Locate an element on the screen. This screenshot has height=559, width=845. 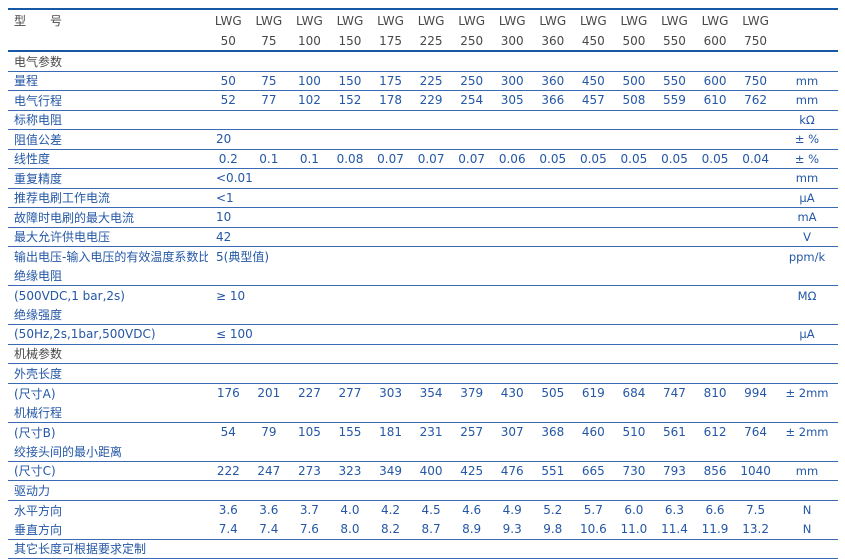
value-cell: 222 is located at coordinates (228, 470).